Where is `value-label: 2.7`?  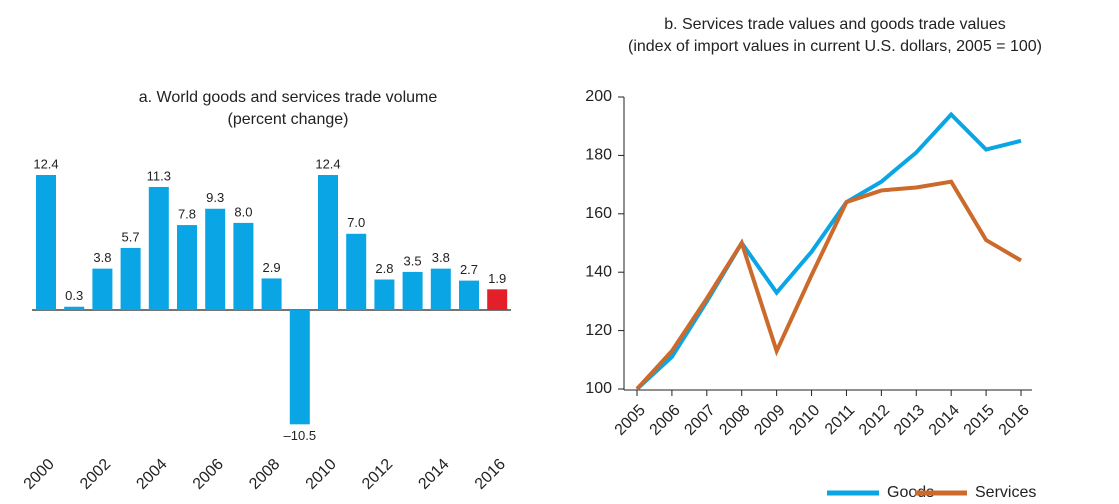 value-label: 2.7 is located at coordinates (469, 269).